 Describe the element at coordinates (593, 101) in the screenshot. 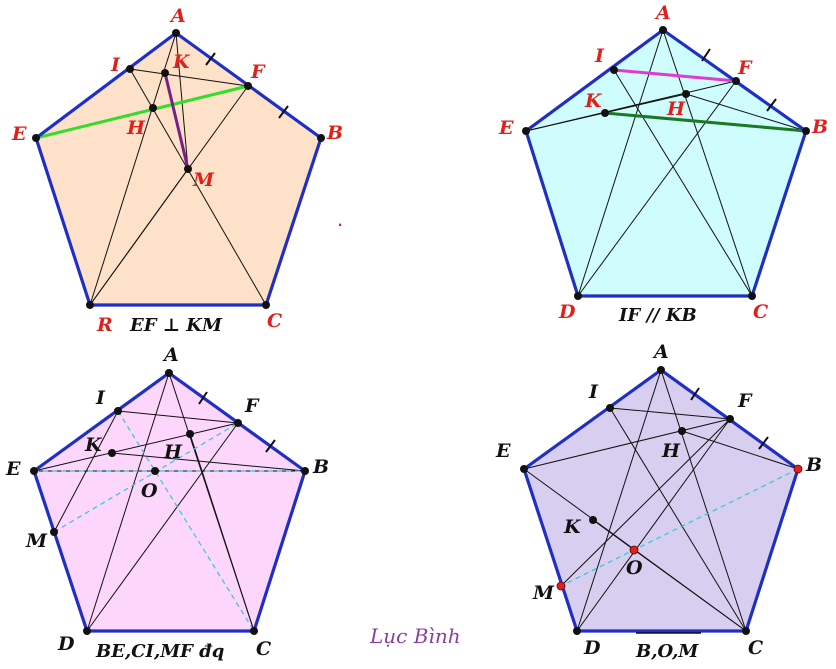

I see `panel-2-label-k: K` at that location.